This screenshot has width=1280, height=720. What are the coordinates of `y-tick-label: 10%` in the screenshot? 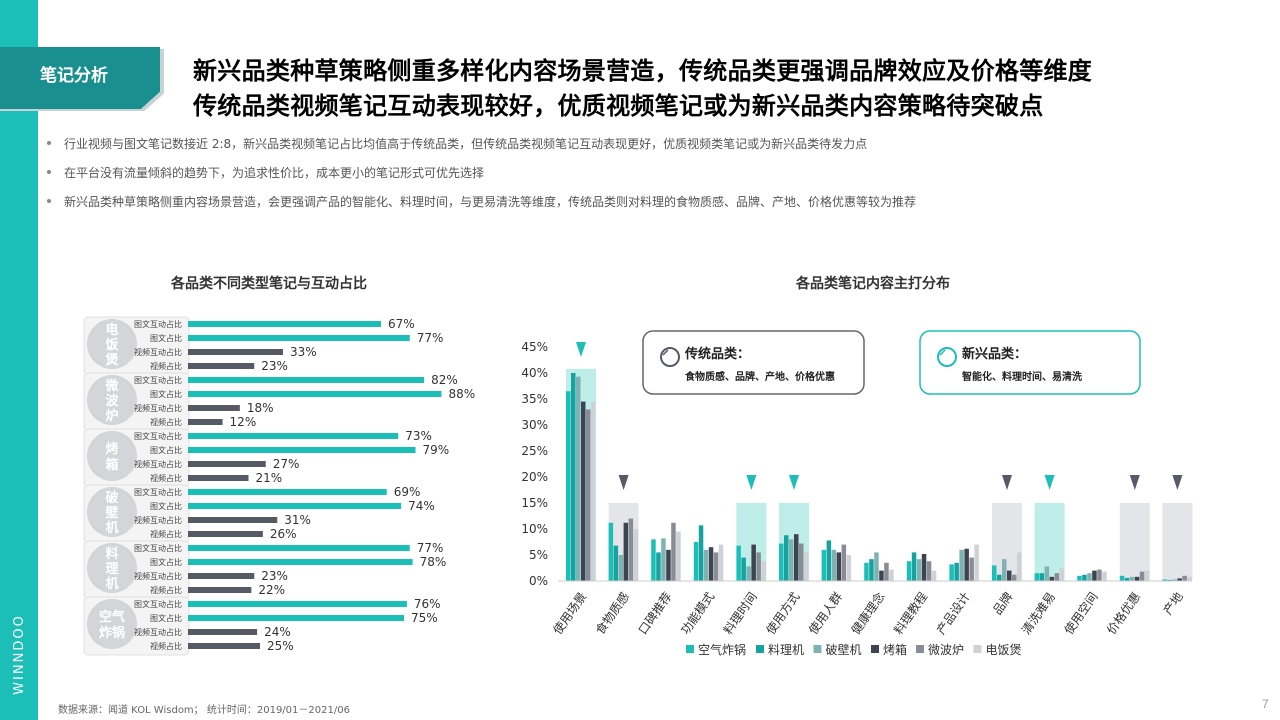 It's located at (534, 529).